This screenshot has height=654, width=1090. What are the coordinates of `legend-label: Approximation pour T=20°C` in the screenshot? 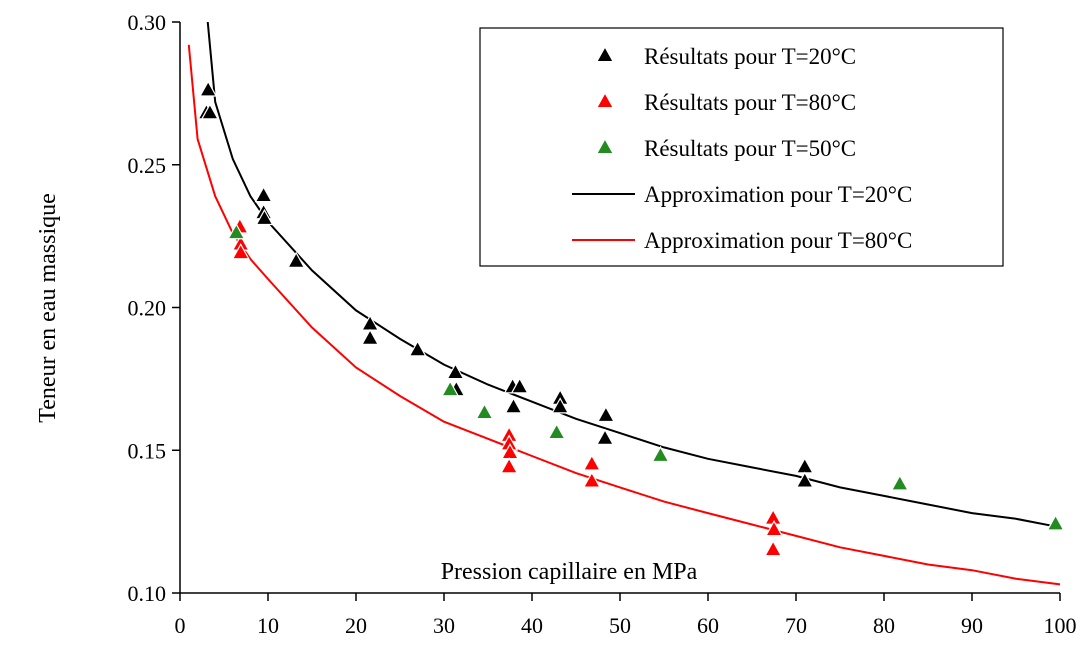 It's located at (778, 194).